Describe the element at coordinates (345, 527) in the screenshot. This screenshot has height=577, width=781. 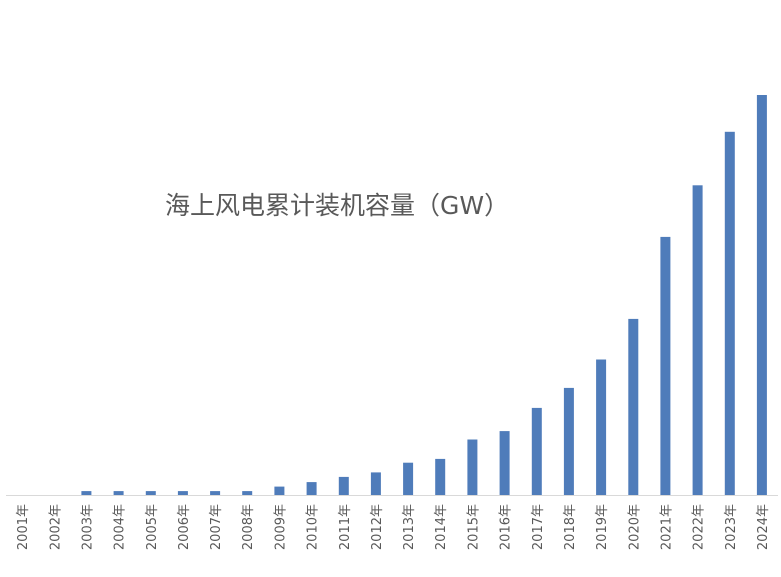
I see `x-tick-label: 2011年` at that location.